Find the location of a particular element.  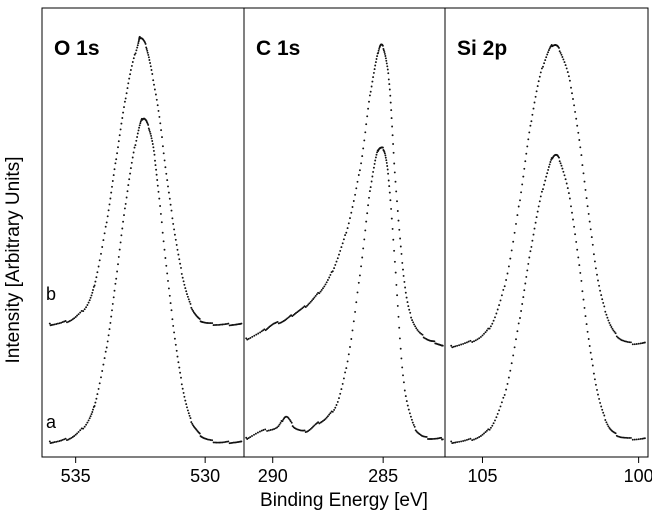

y-axis-title: Intensity [Arbitrary Units] is located at coordinates (13, 260).